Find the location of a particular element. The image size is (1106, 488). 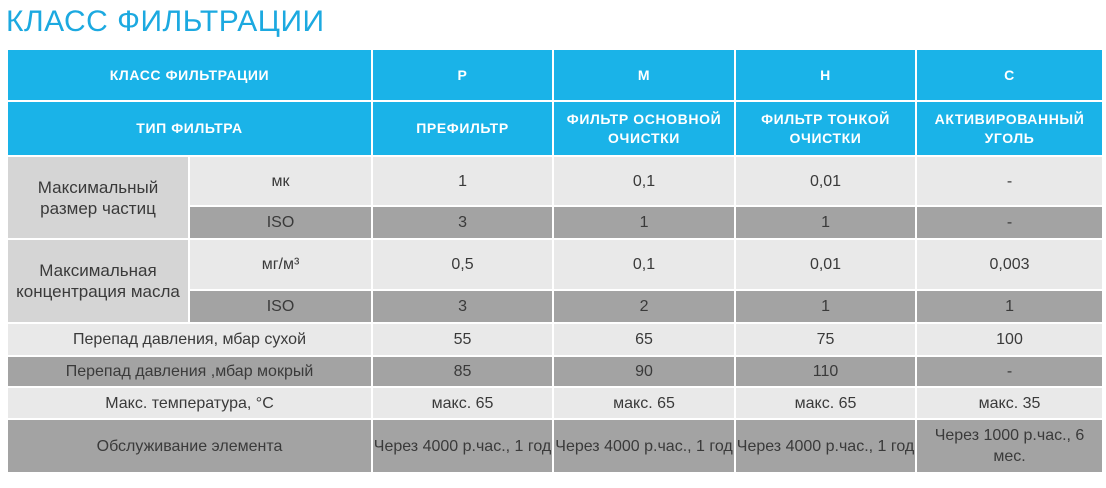

table-cell: 0,5 is located at coordinates (463, 264).